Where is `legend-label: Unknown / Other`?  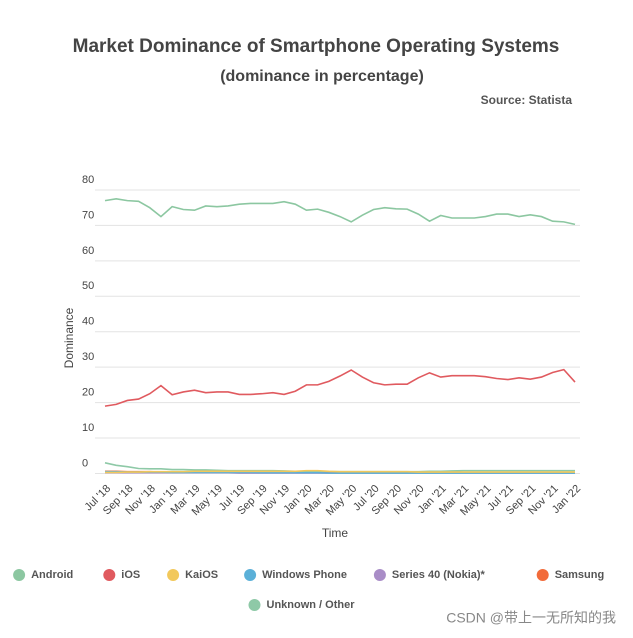 legend-label: Unknown / Other is located at coordinates (311, 605).